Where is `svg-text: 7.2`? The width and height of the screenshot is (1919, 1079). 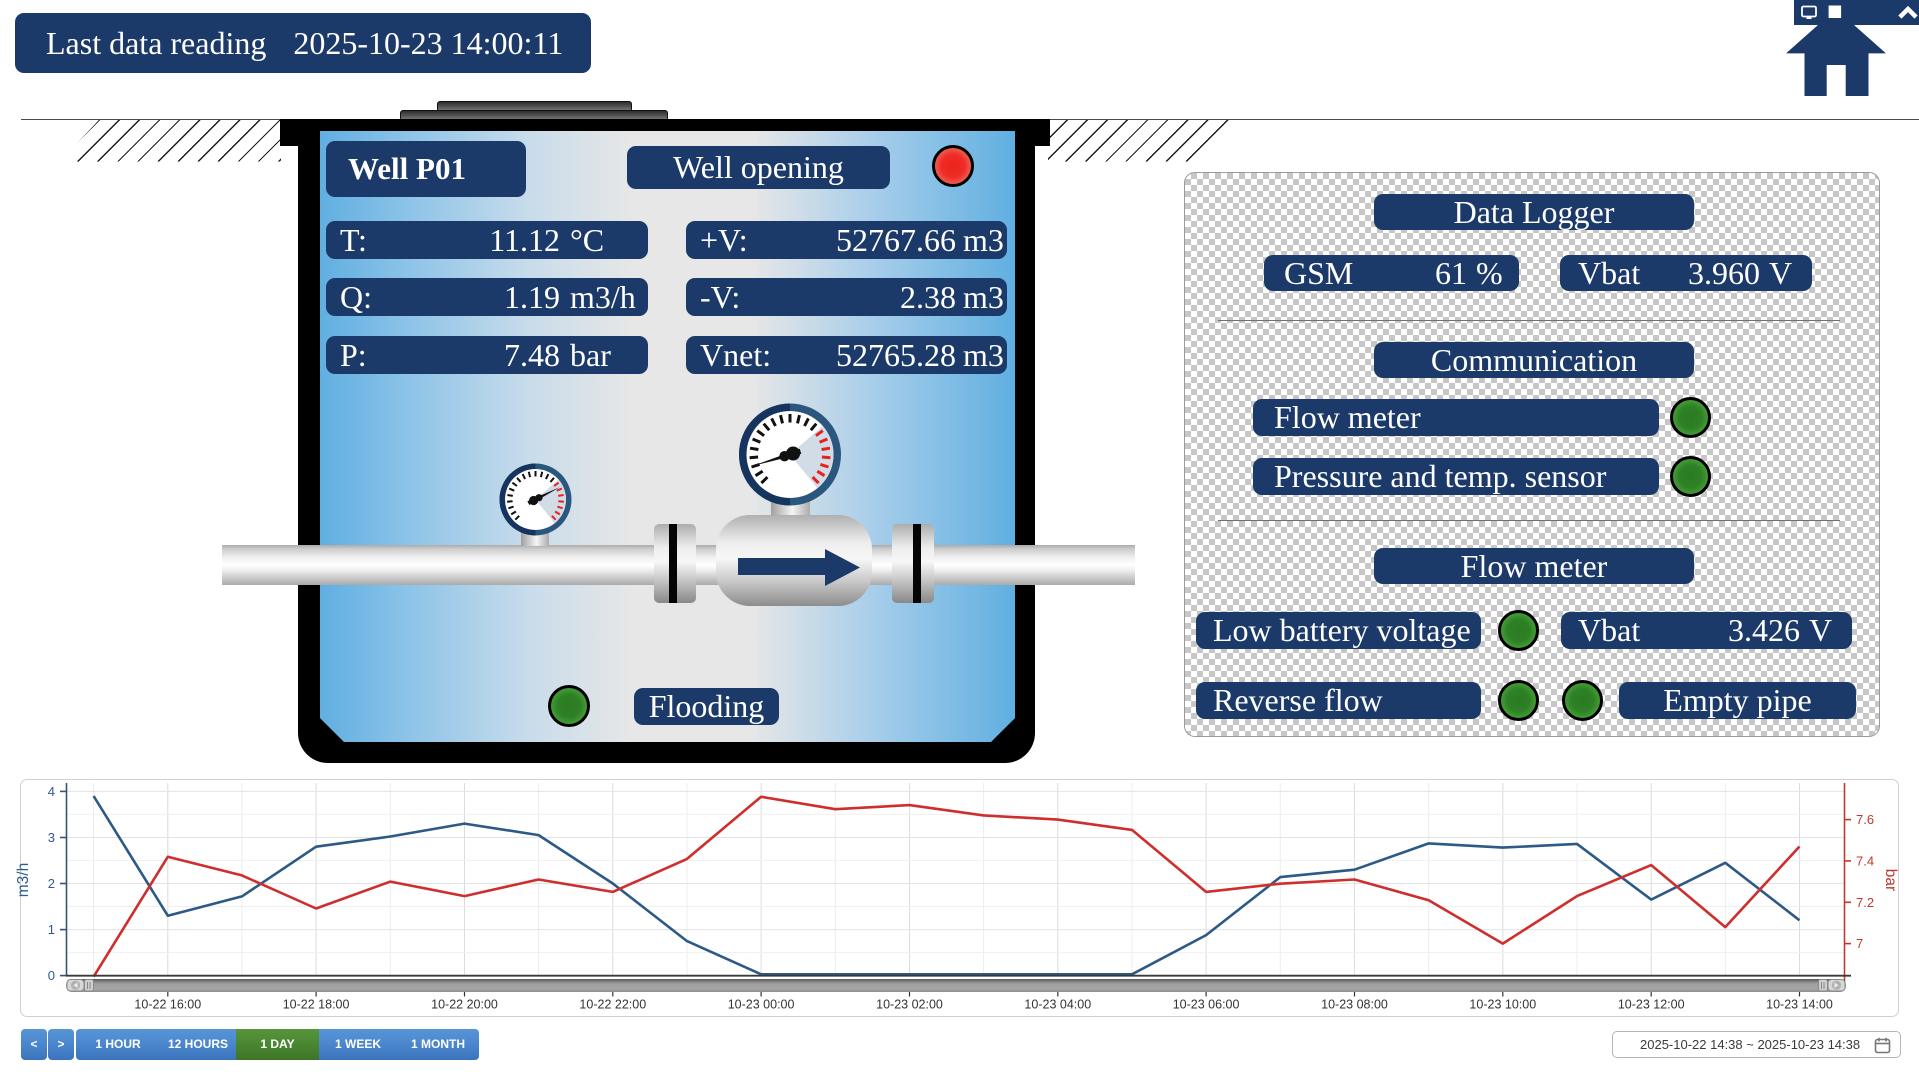 svg-text: 7.2 is located at coordinates (1865, 902).